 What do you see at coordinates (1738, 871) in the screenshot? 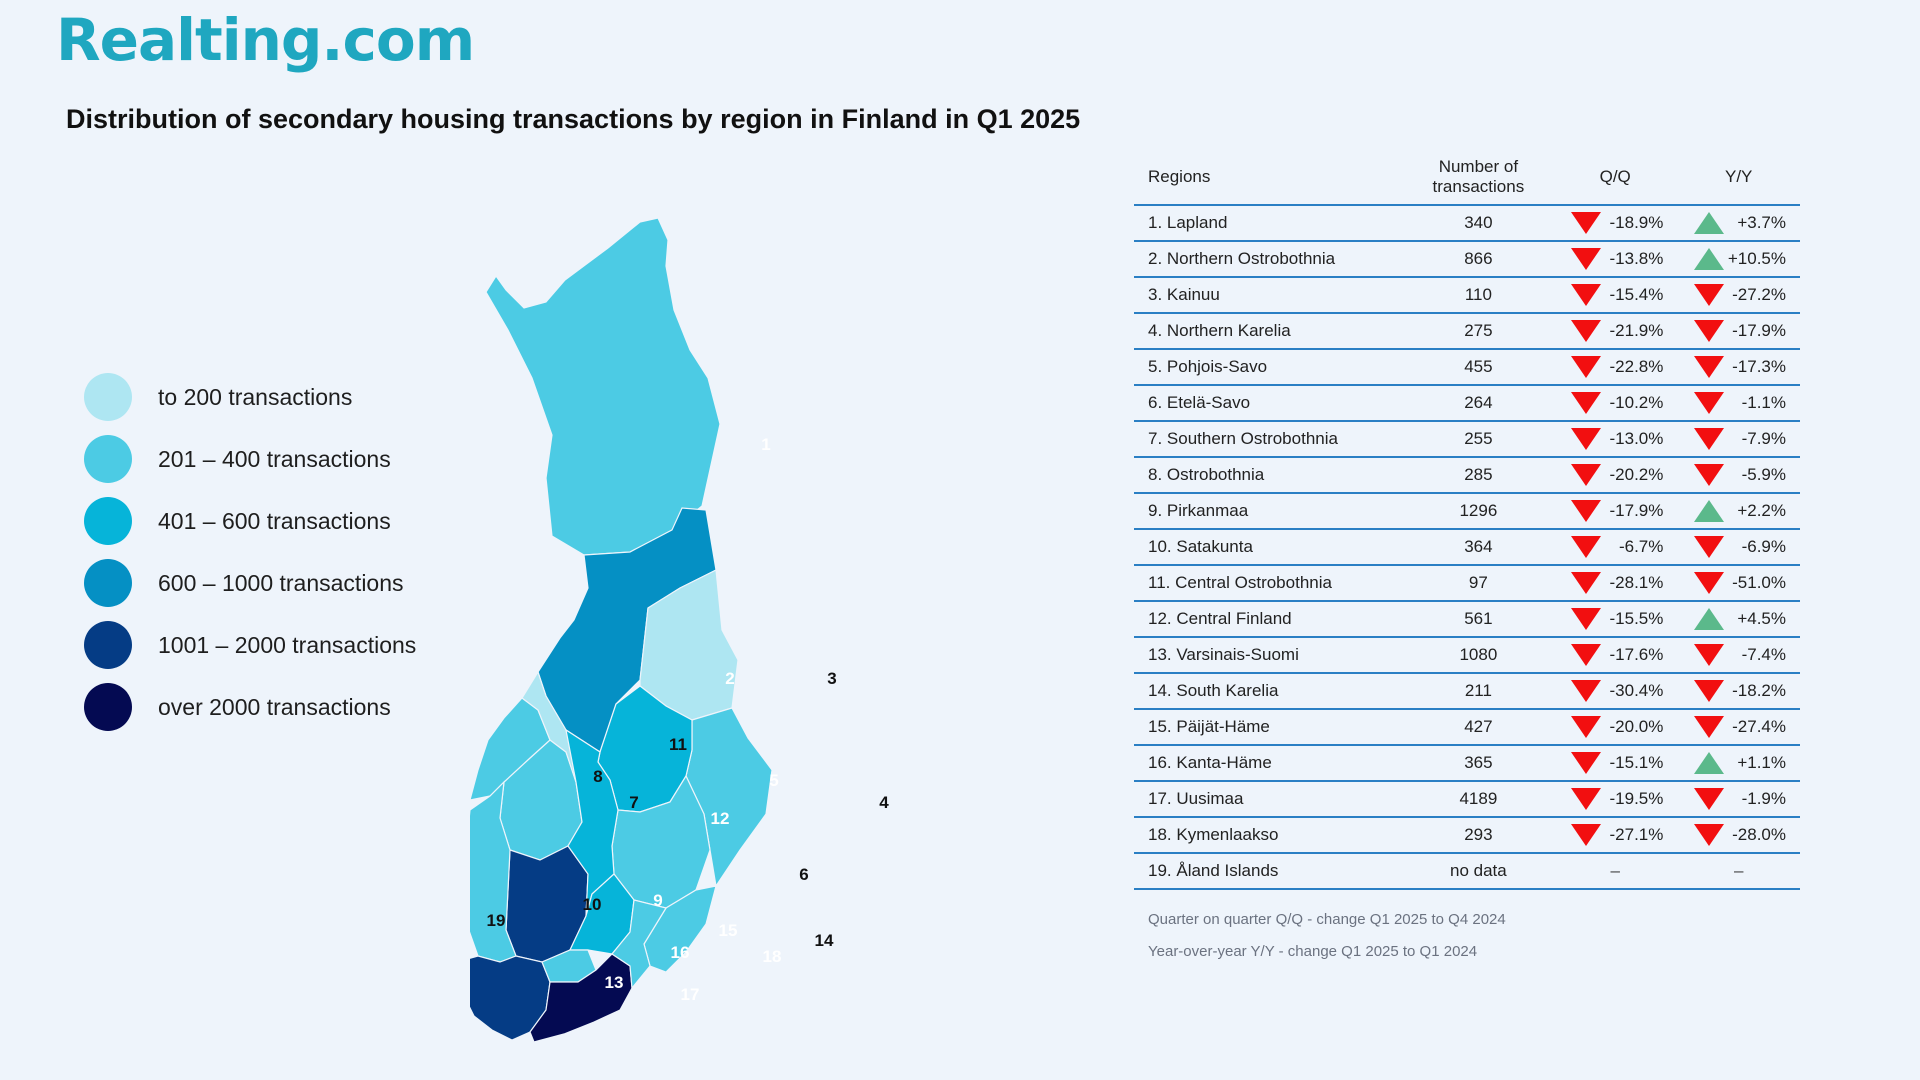
I see `yy-cell: –` at bounding box center [1738, 871].